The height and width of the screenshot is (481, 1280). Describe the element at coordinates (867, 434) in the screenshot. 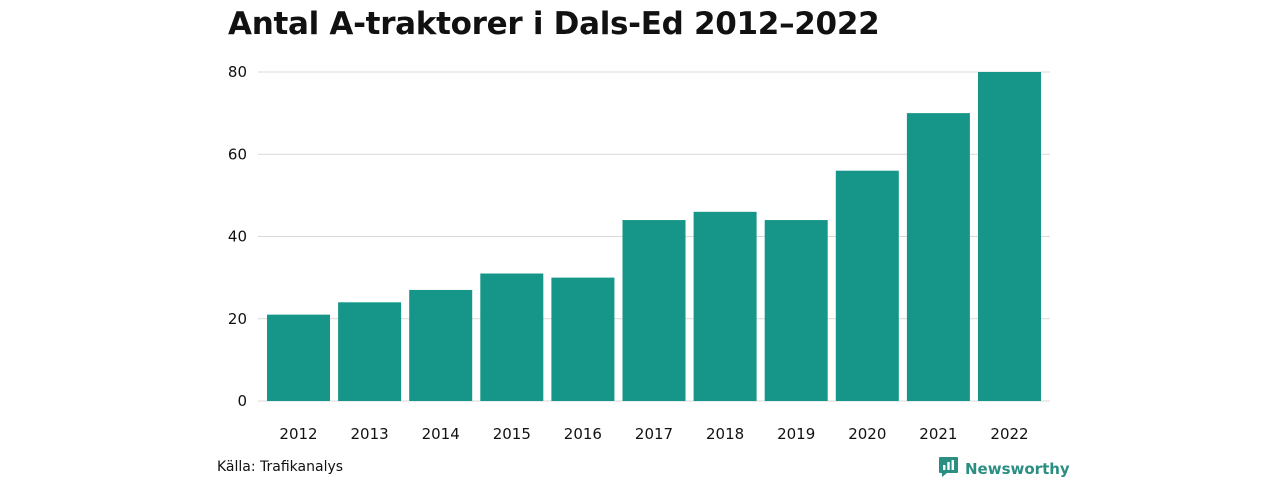

I see `x-tick-label: 2020` at that location.